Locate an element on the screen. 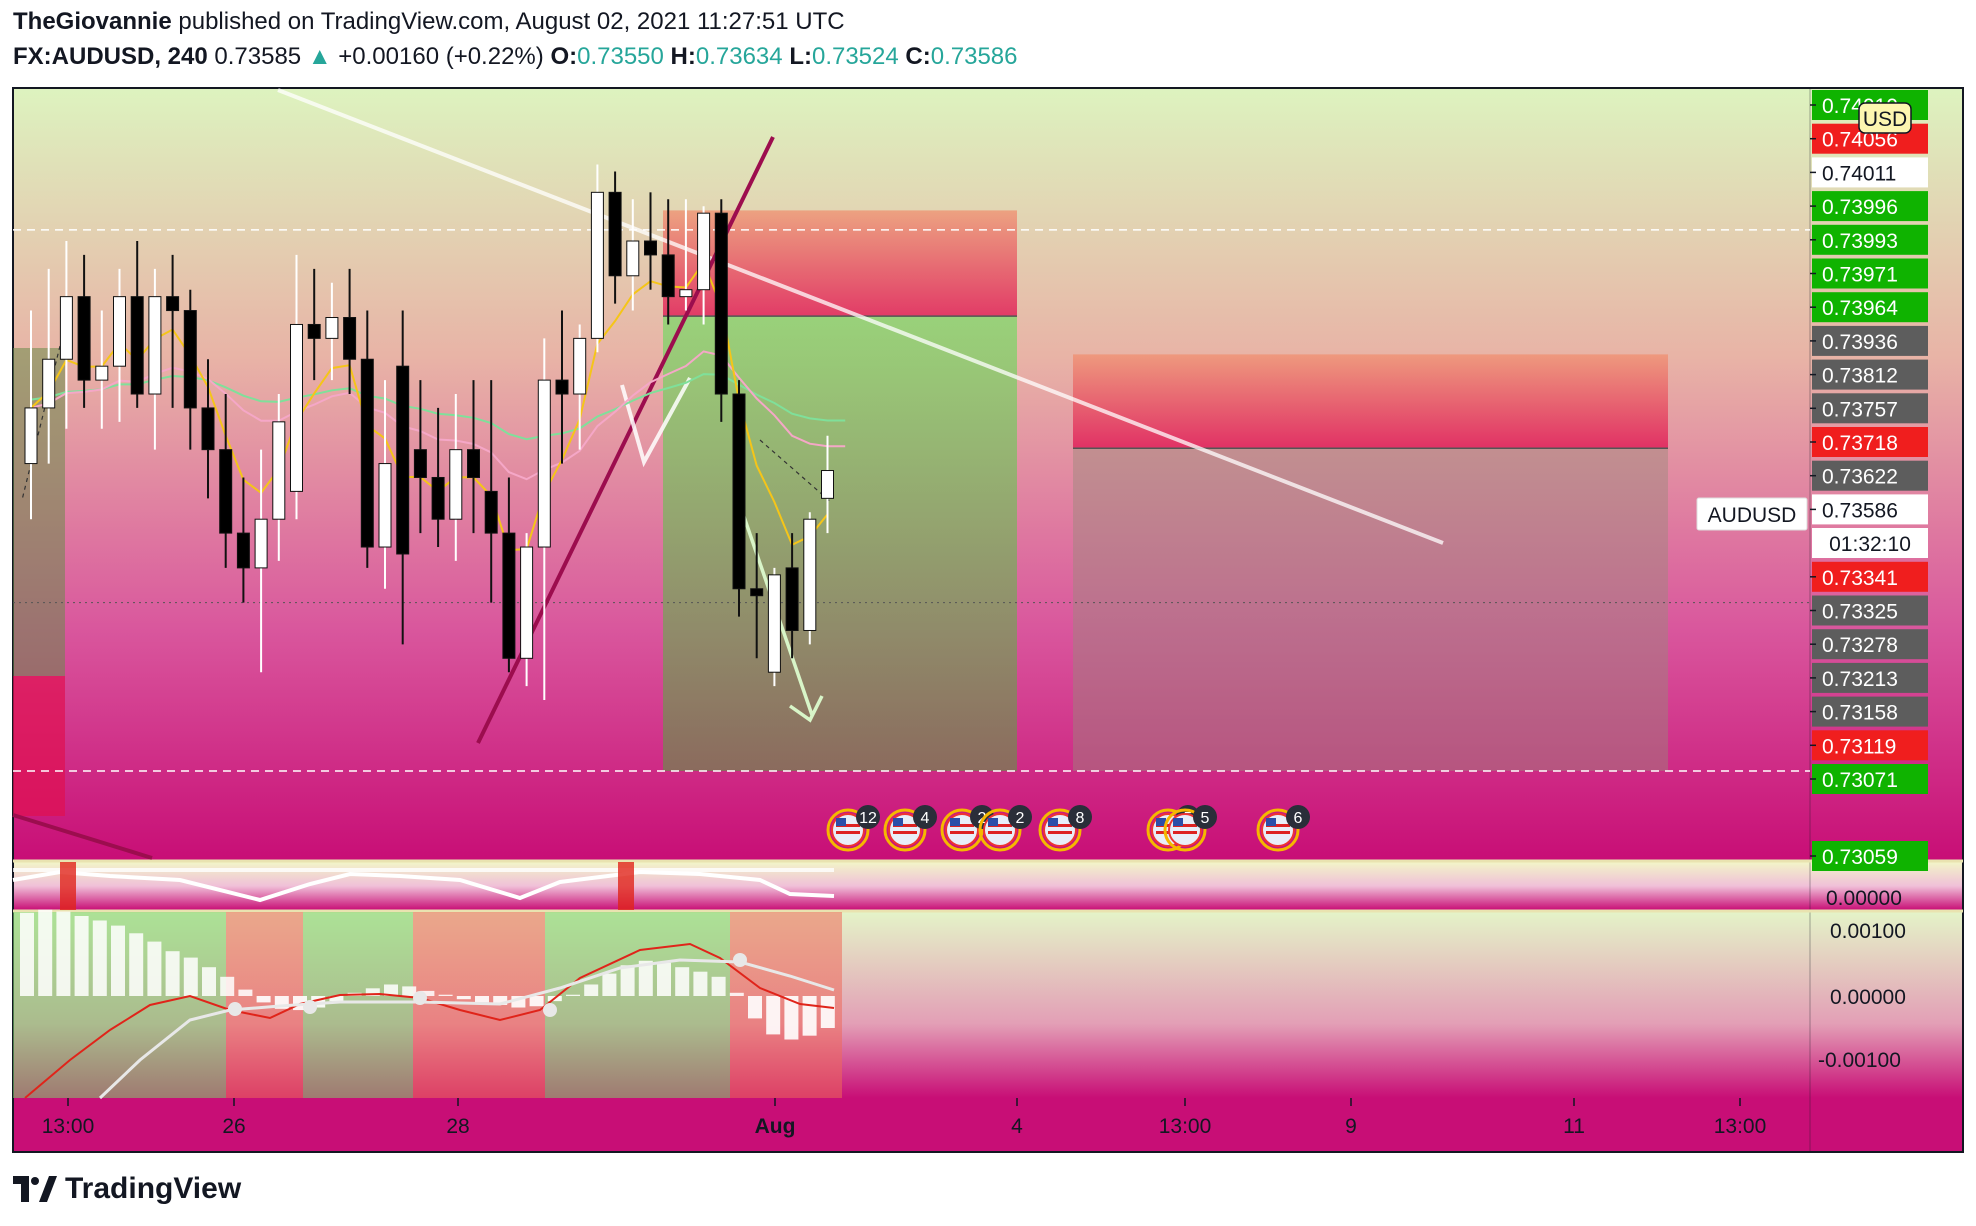 This screenshot has height=1226, width=1976. time-axis-bg is located at coordinates (988, 1125).